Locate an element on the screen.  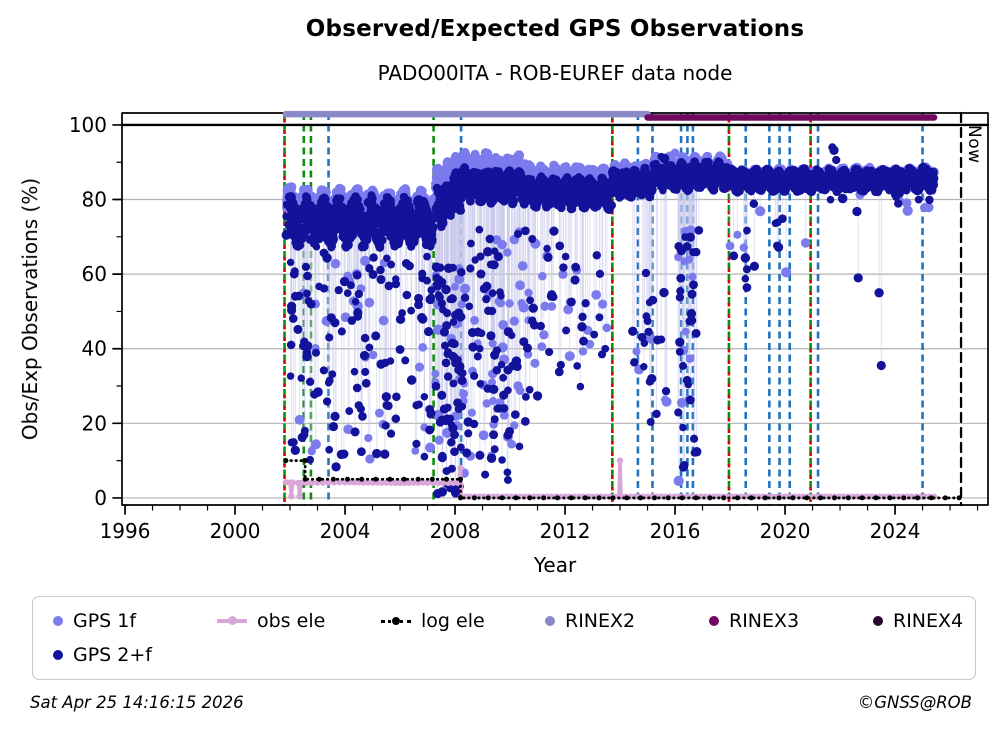
legend-label: GPS 2+f is located at coordinates (112, 655).